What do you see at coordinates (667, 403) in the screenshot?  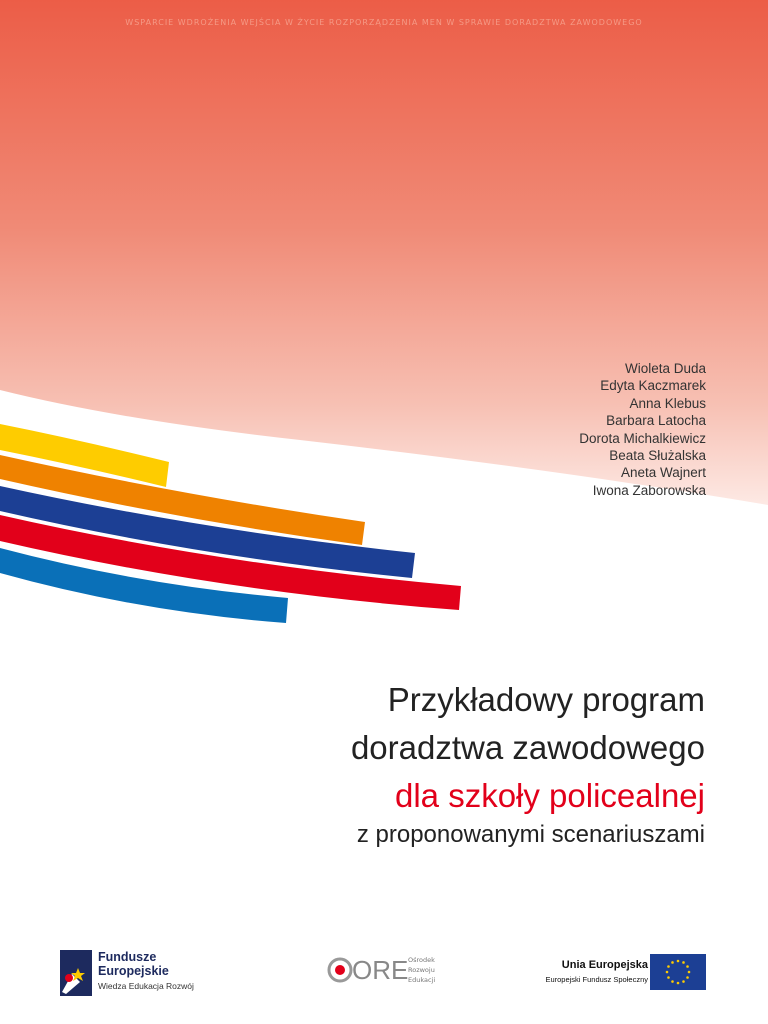 I see `author: Anna Klebus` at bounding box center [667, 403].